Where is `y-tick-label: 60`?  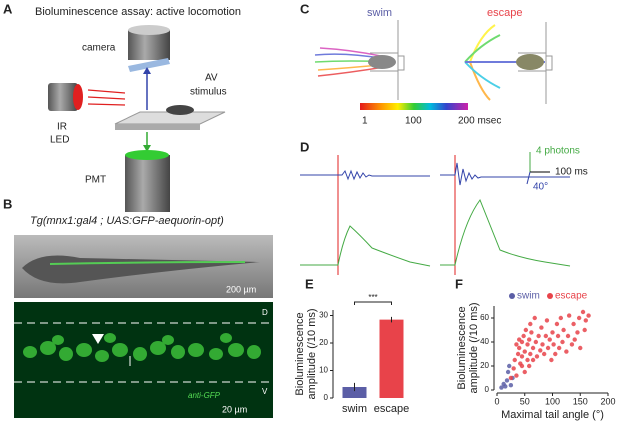 y-tick-label: 60 is located at coordinates (484, 317).